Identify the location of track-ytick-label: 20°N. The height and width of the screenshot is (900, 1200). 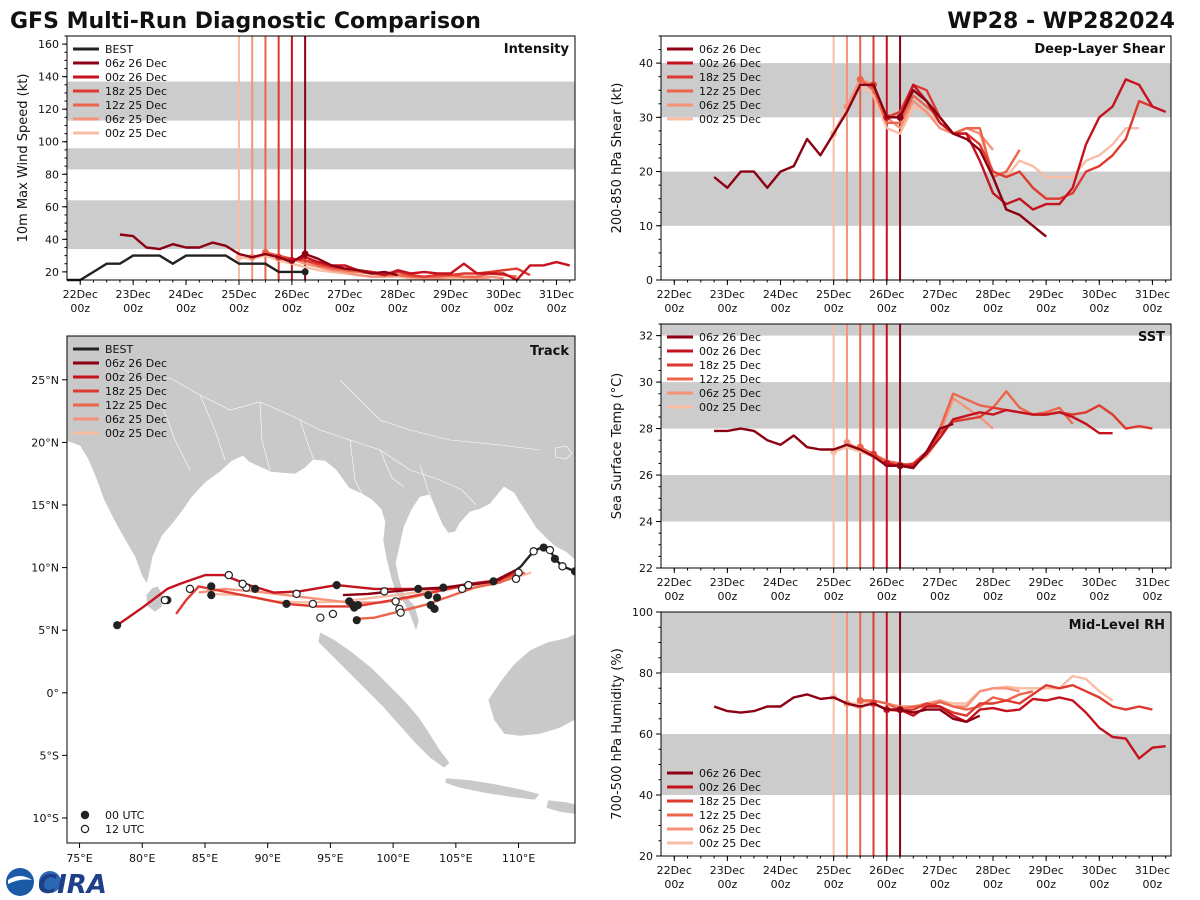
(45, 442).